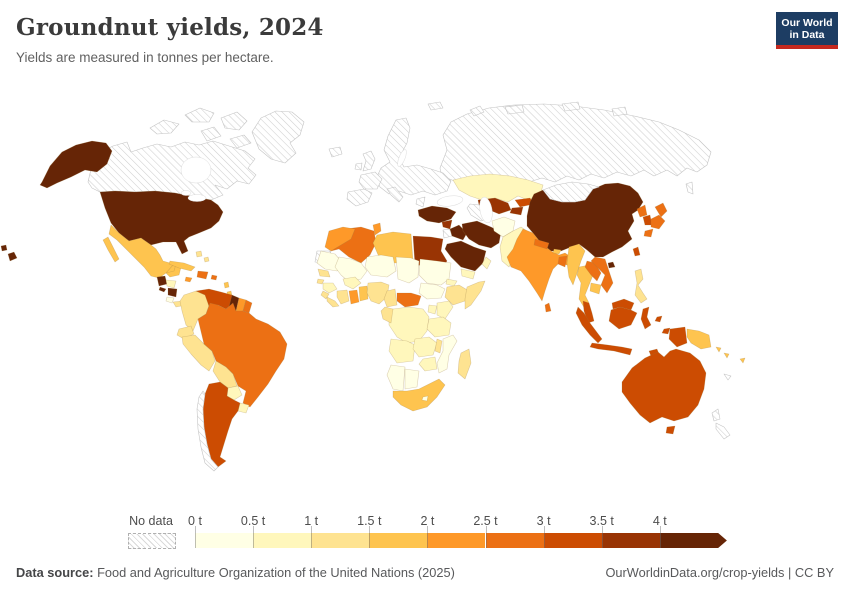 The height and width of the screenshot is (600, 850). Describe the element at coordinates (636, 251) in the screenshot. I see `country-taiwan: Taiwan` at that location.